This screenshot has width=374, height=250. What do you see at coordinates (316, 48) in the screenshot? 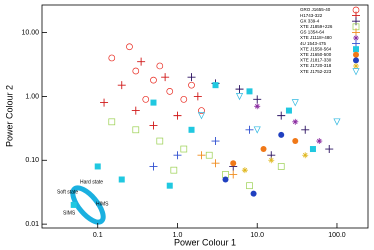
I see `legend-label: XTE J1550-564` at bounding box center [316, 48].